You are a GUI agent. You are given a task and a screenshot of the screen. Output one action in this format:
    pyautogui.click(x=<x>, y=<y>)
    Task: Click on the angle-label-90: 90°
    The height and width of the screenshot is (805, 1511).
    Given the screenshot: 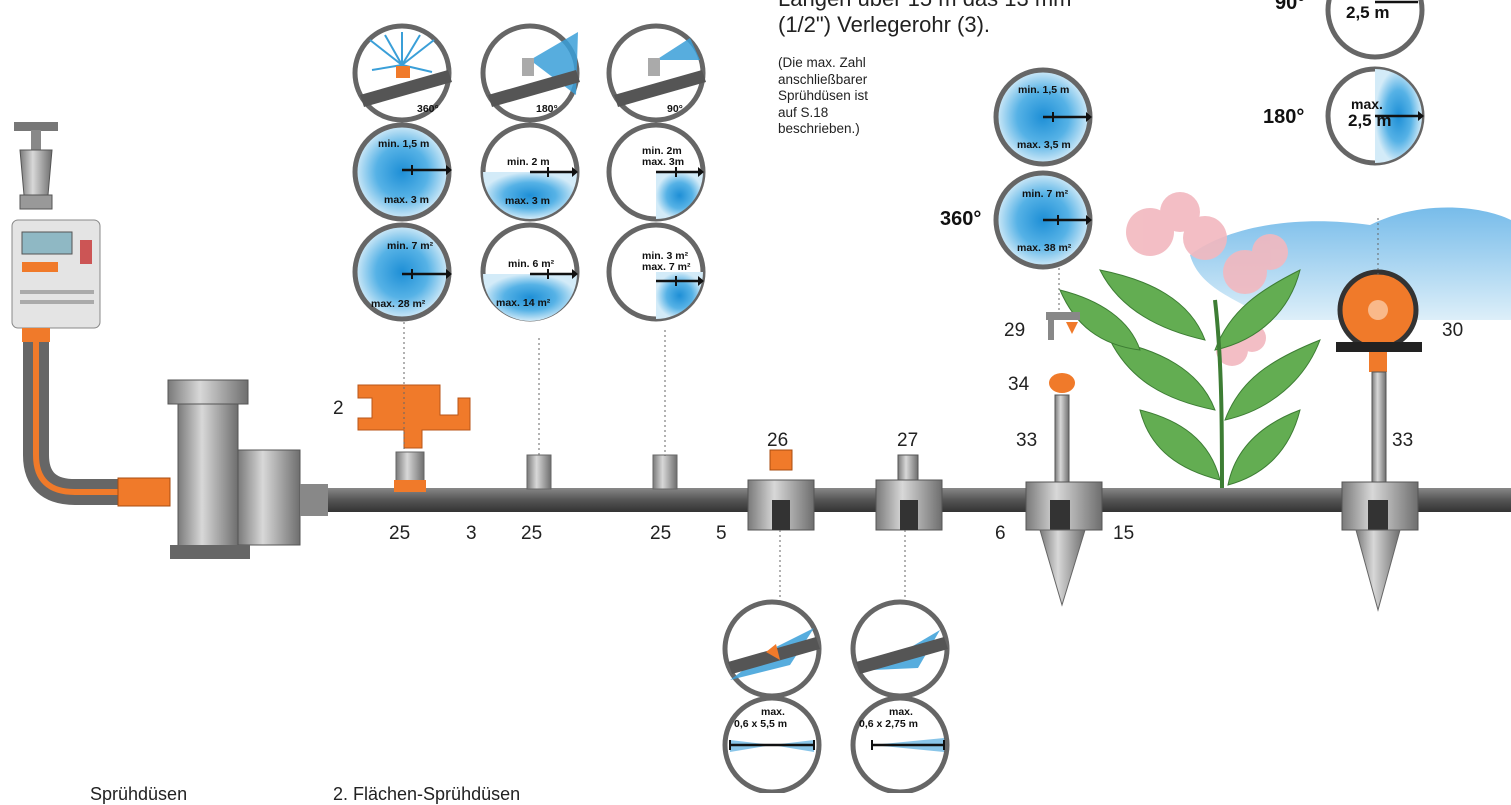 What is the action you would take?
    pyautogui.click(x=675, y=109)
    